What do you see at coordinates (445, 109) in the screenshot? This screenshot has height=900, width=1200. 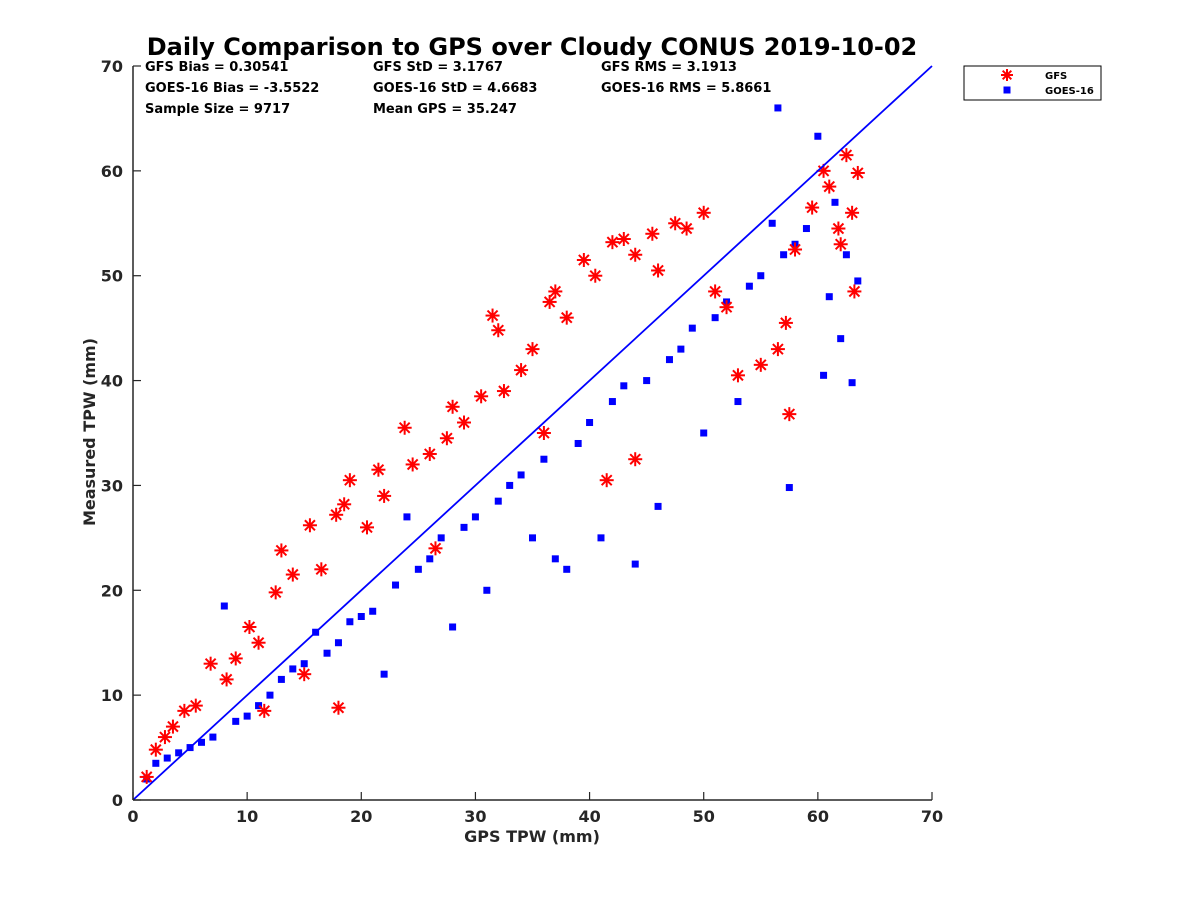 I see `stat-mean-gps: Mean GPS = 35.247` at bounding box center [445, 109].